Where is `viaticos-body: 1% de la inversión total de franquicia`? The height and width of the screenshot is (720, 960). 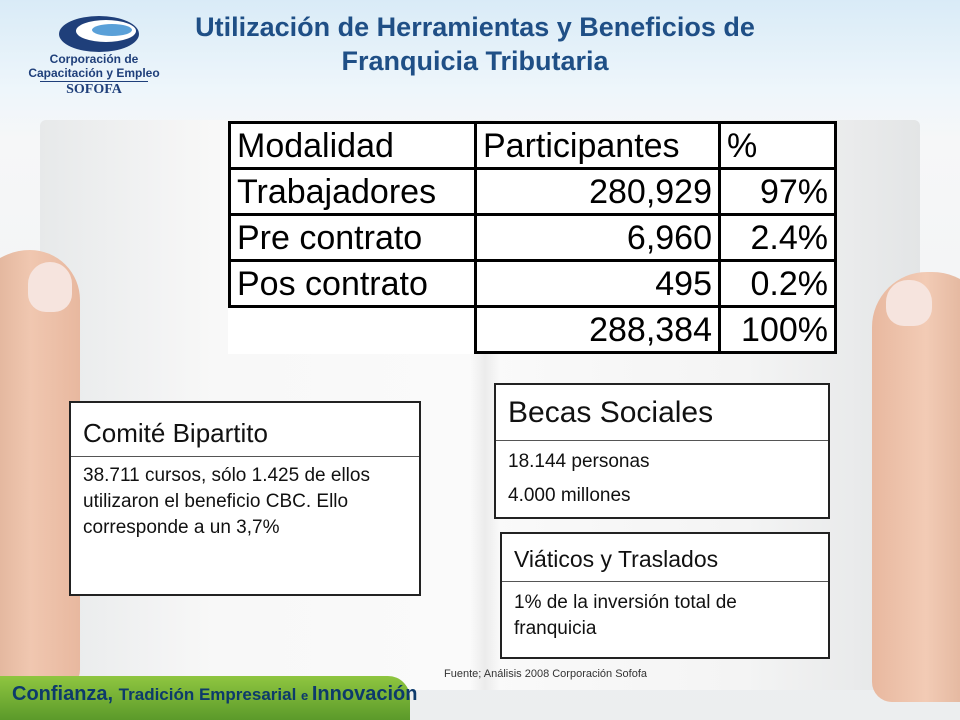
viaticos-body: 1% de la inversión total de franquicia is located at coordinates (625, 615).